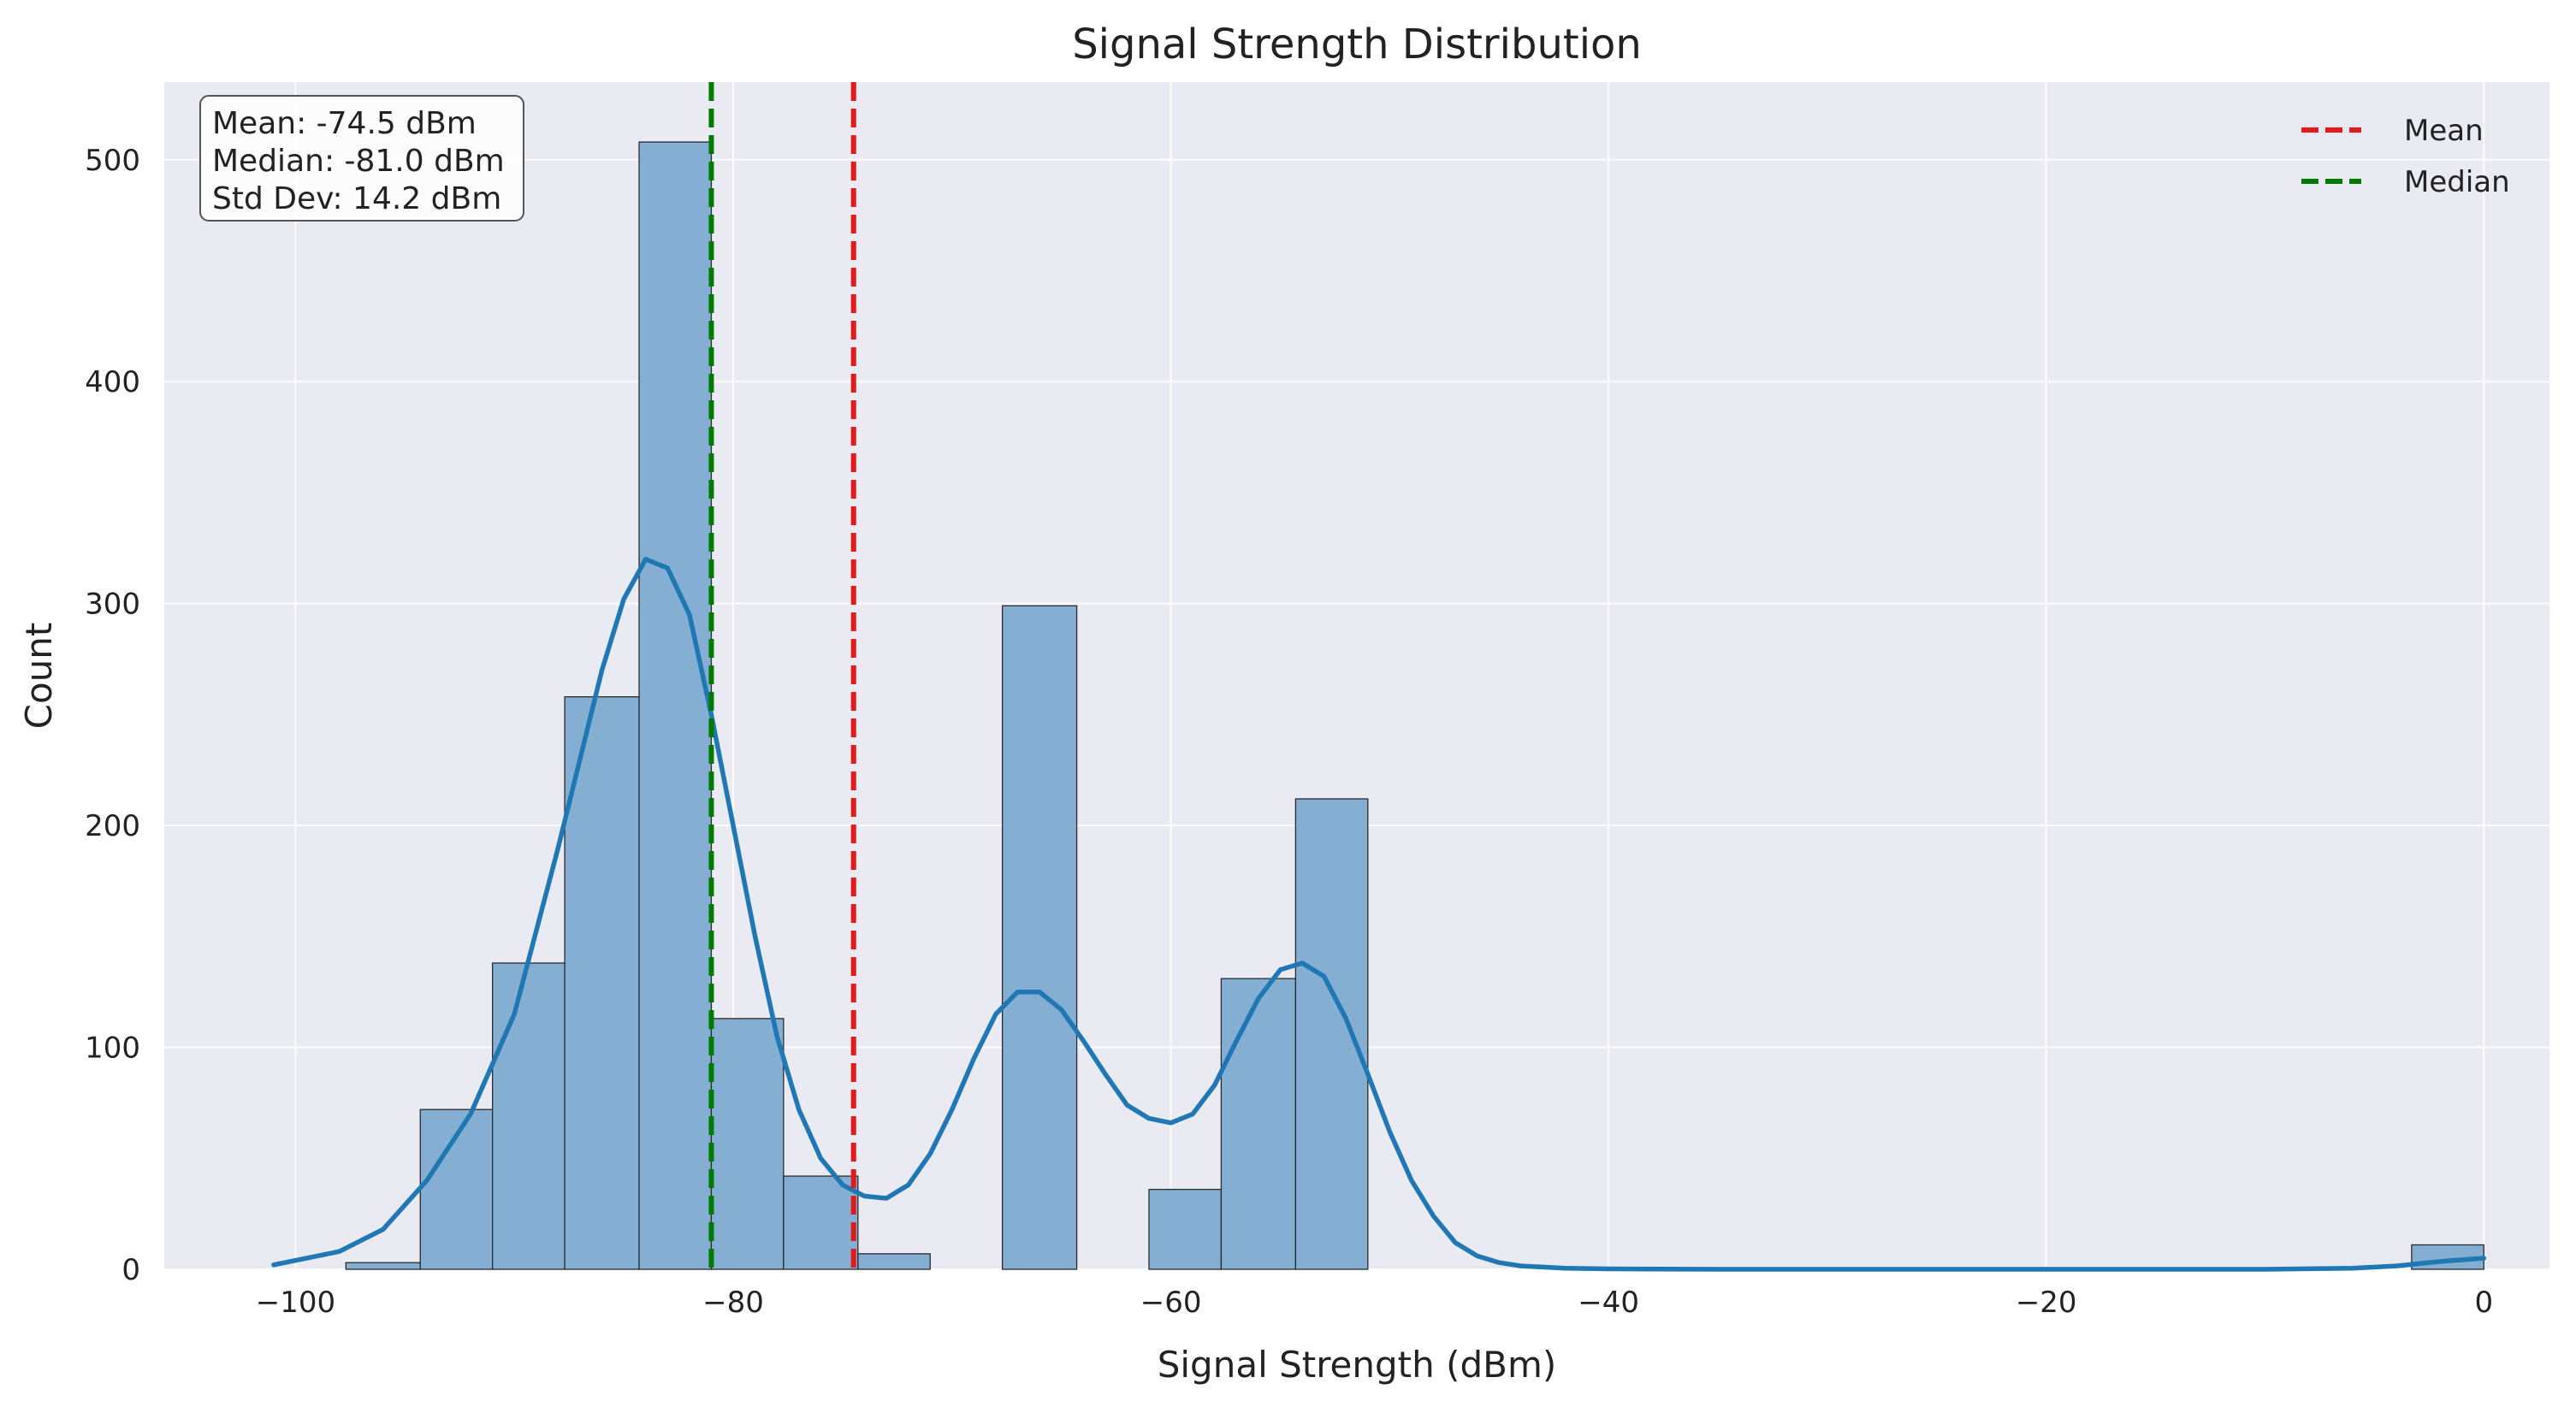 The height and width of the screenshot is (1407, 2576). I want to click on y-tick-label: 500, so click(112, 161).